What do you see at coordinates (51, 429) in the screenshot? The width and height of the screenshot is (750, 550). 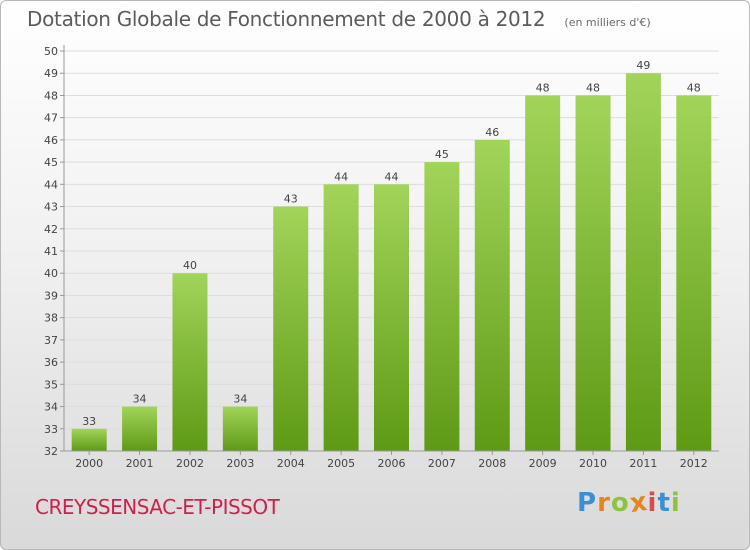 I see `y-tick-label: 33` at bounding box center [51, 429].